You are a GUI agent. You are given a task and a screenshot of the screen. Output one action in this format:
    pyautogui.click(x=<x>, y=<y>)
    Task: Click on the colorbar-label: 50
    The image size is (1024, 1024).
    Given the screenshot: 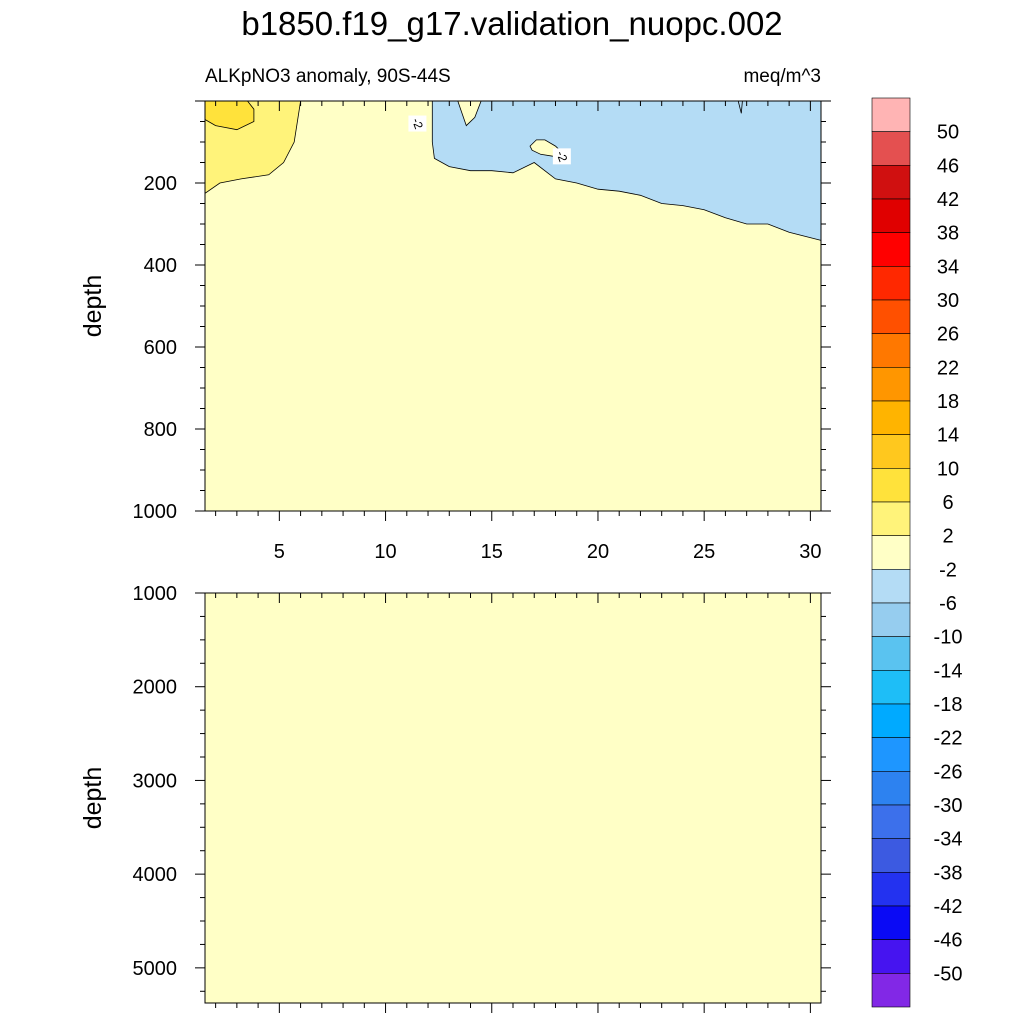 What is the action you would take?
    pyautogui.click(x=948, y=133)
    